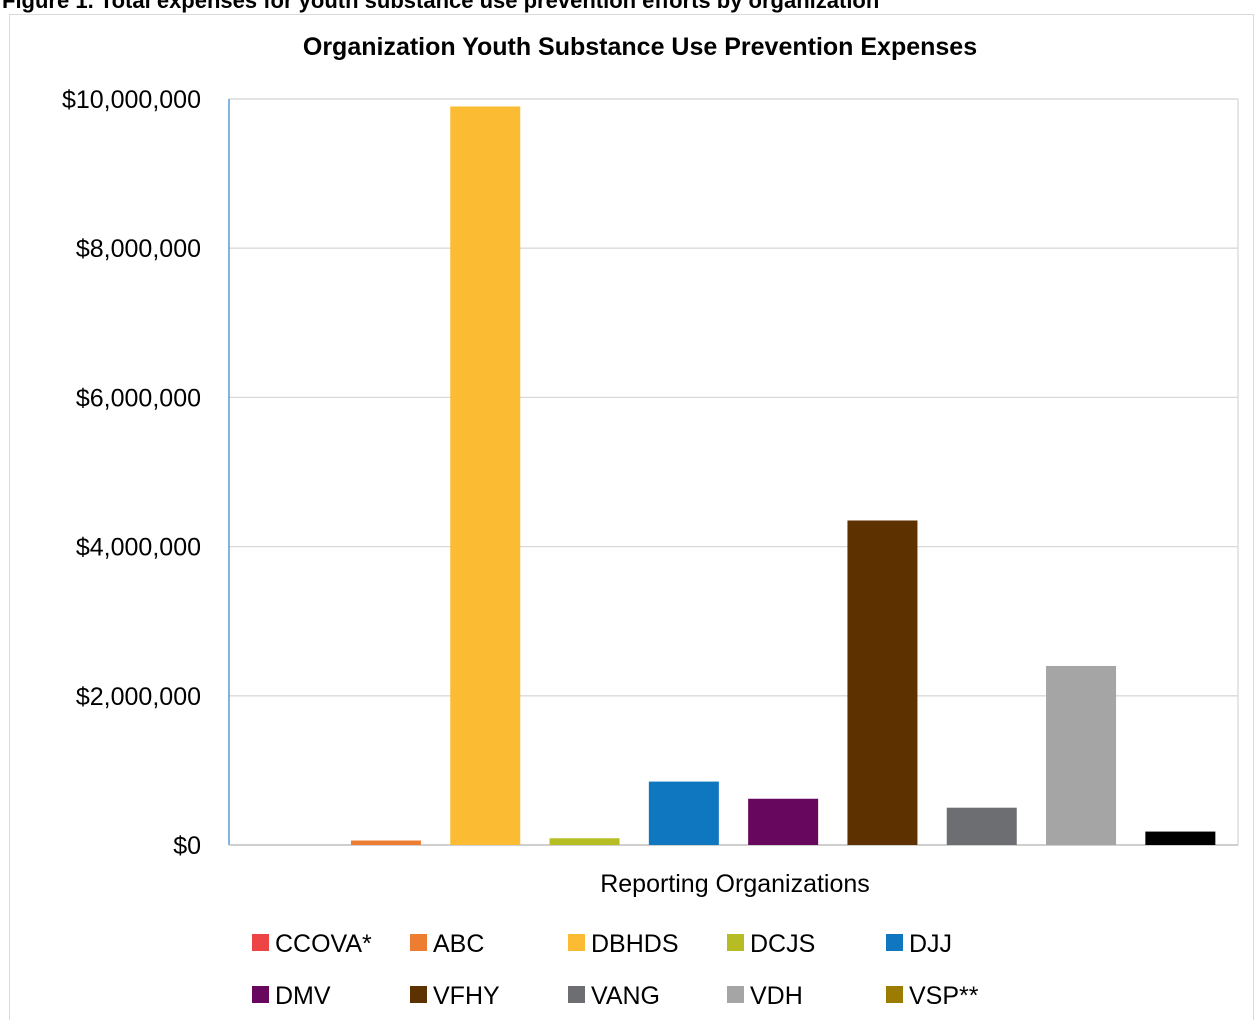 This screenshot has height=1022, width=1256. What do you see at coordinates (981, 826) in the screenshot?
I see `bar-vang` at bounding box center [981, 826].